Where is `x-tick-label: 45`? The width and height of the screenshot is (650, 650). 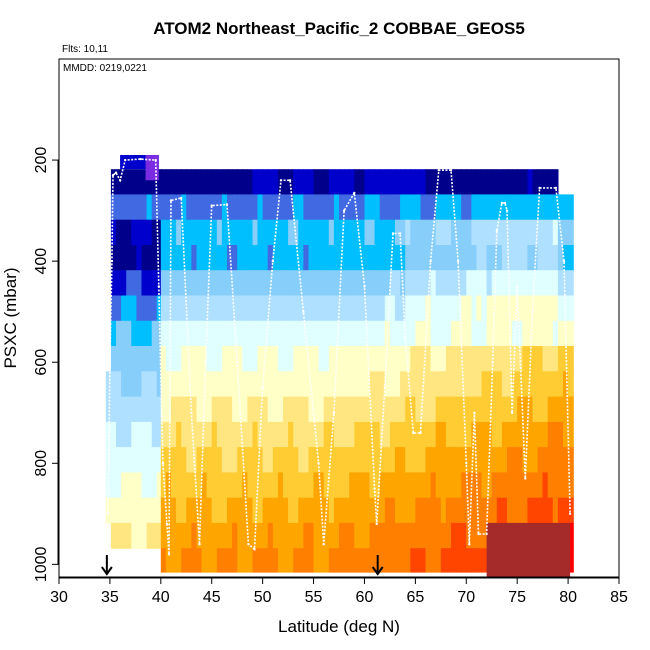 x-tick-label: 45 is located at coordinates (212, 597).